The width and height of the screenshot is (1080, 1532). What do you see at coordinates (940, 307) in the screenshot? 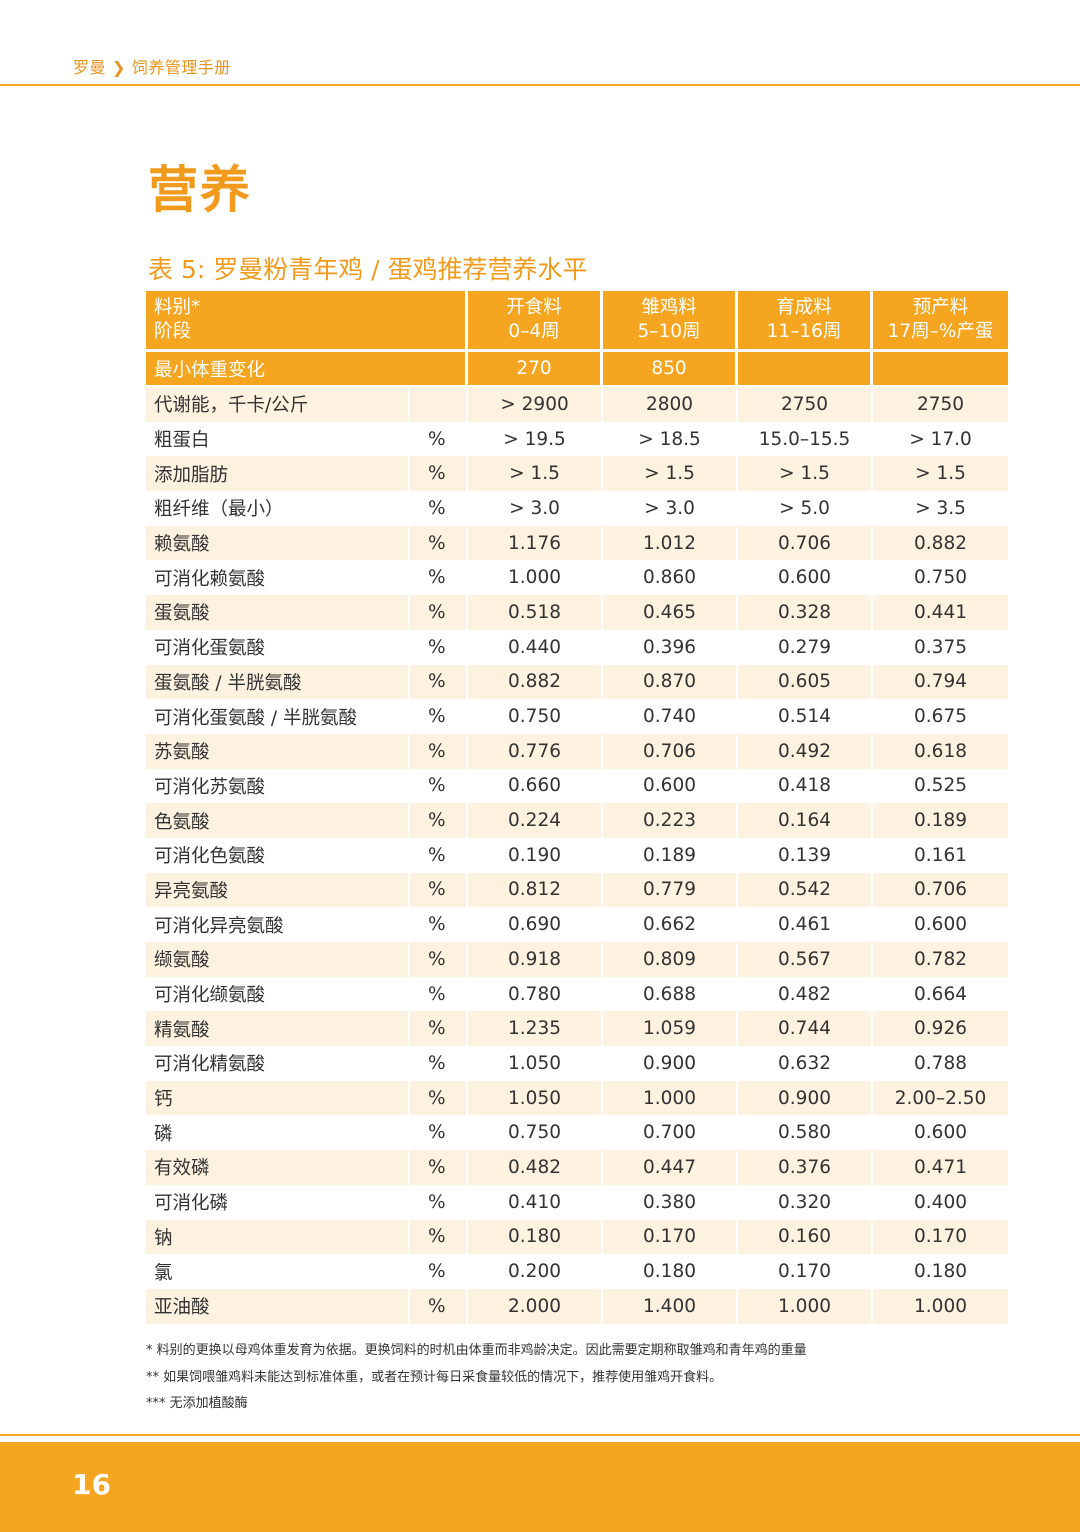
I see `column-name: 预产料` at bounding box center [940, 307].